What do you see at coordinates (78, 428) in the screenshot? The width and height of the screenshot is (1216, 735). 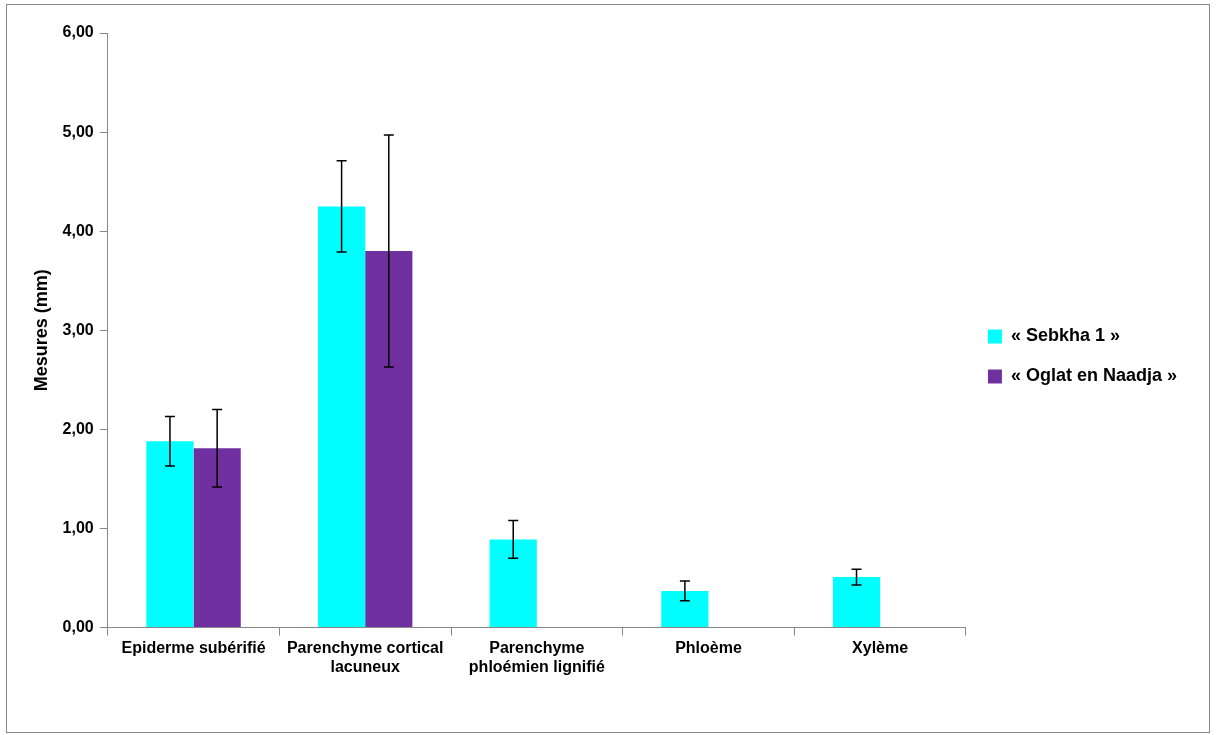 I see `y-tick-label: 2,00` at bounding box center [78, 428].